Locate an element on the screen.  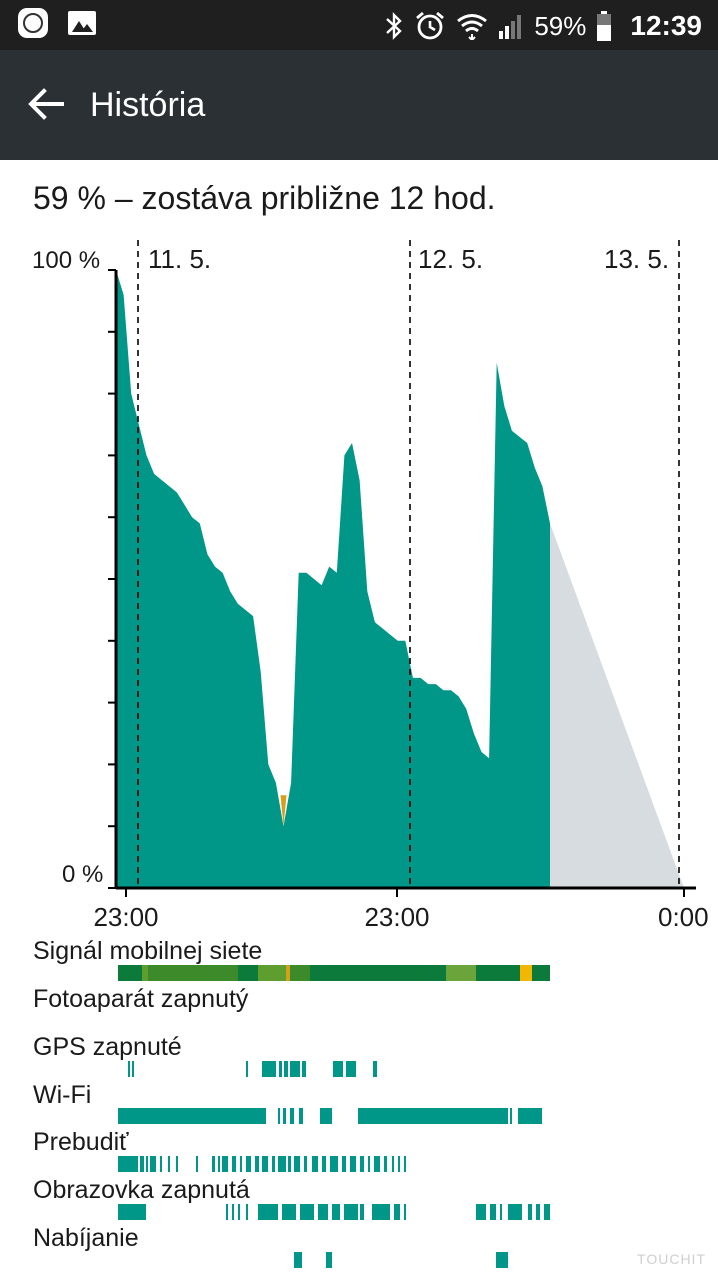
low-battery-segment is located at coordinates (283, 811).